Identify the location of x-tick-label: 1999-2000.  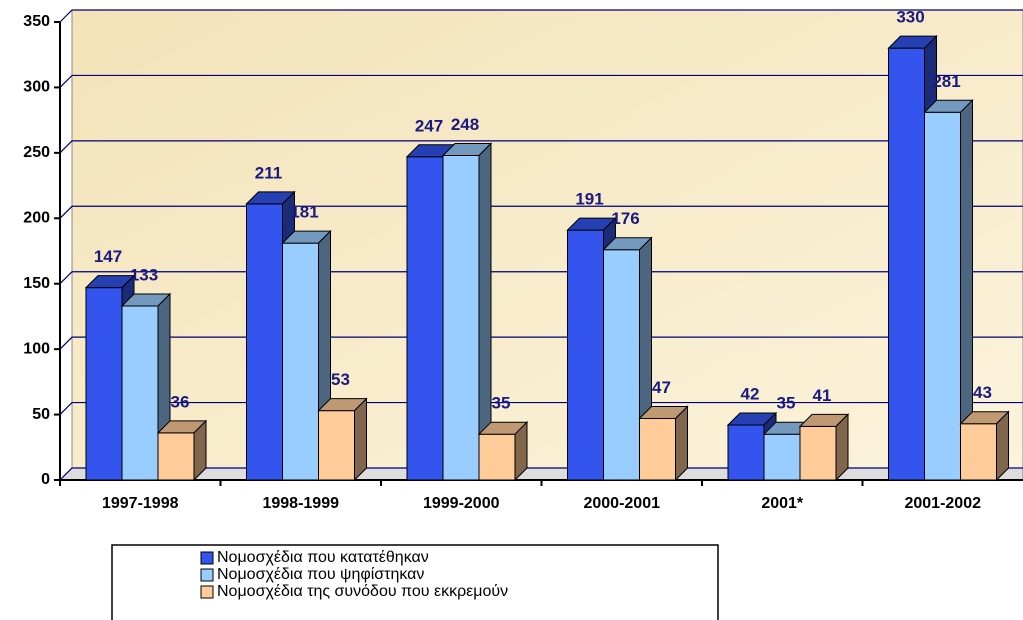
(461, 503).